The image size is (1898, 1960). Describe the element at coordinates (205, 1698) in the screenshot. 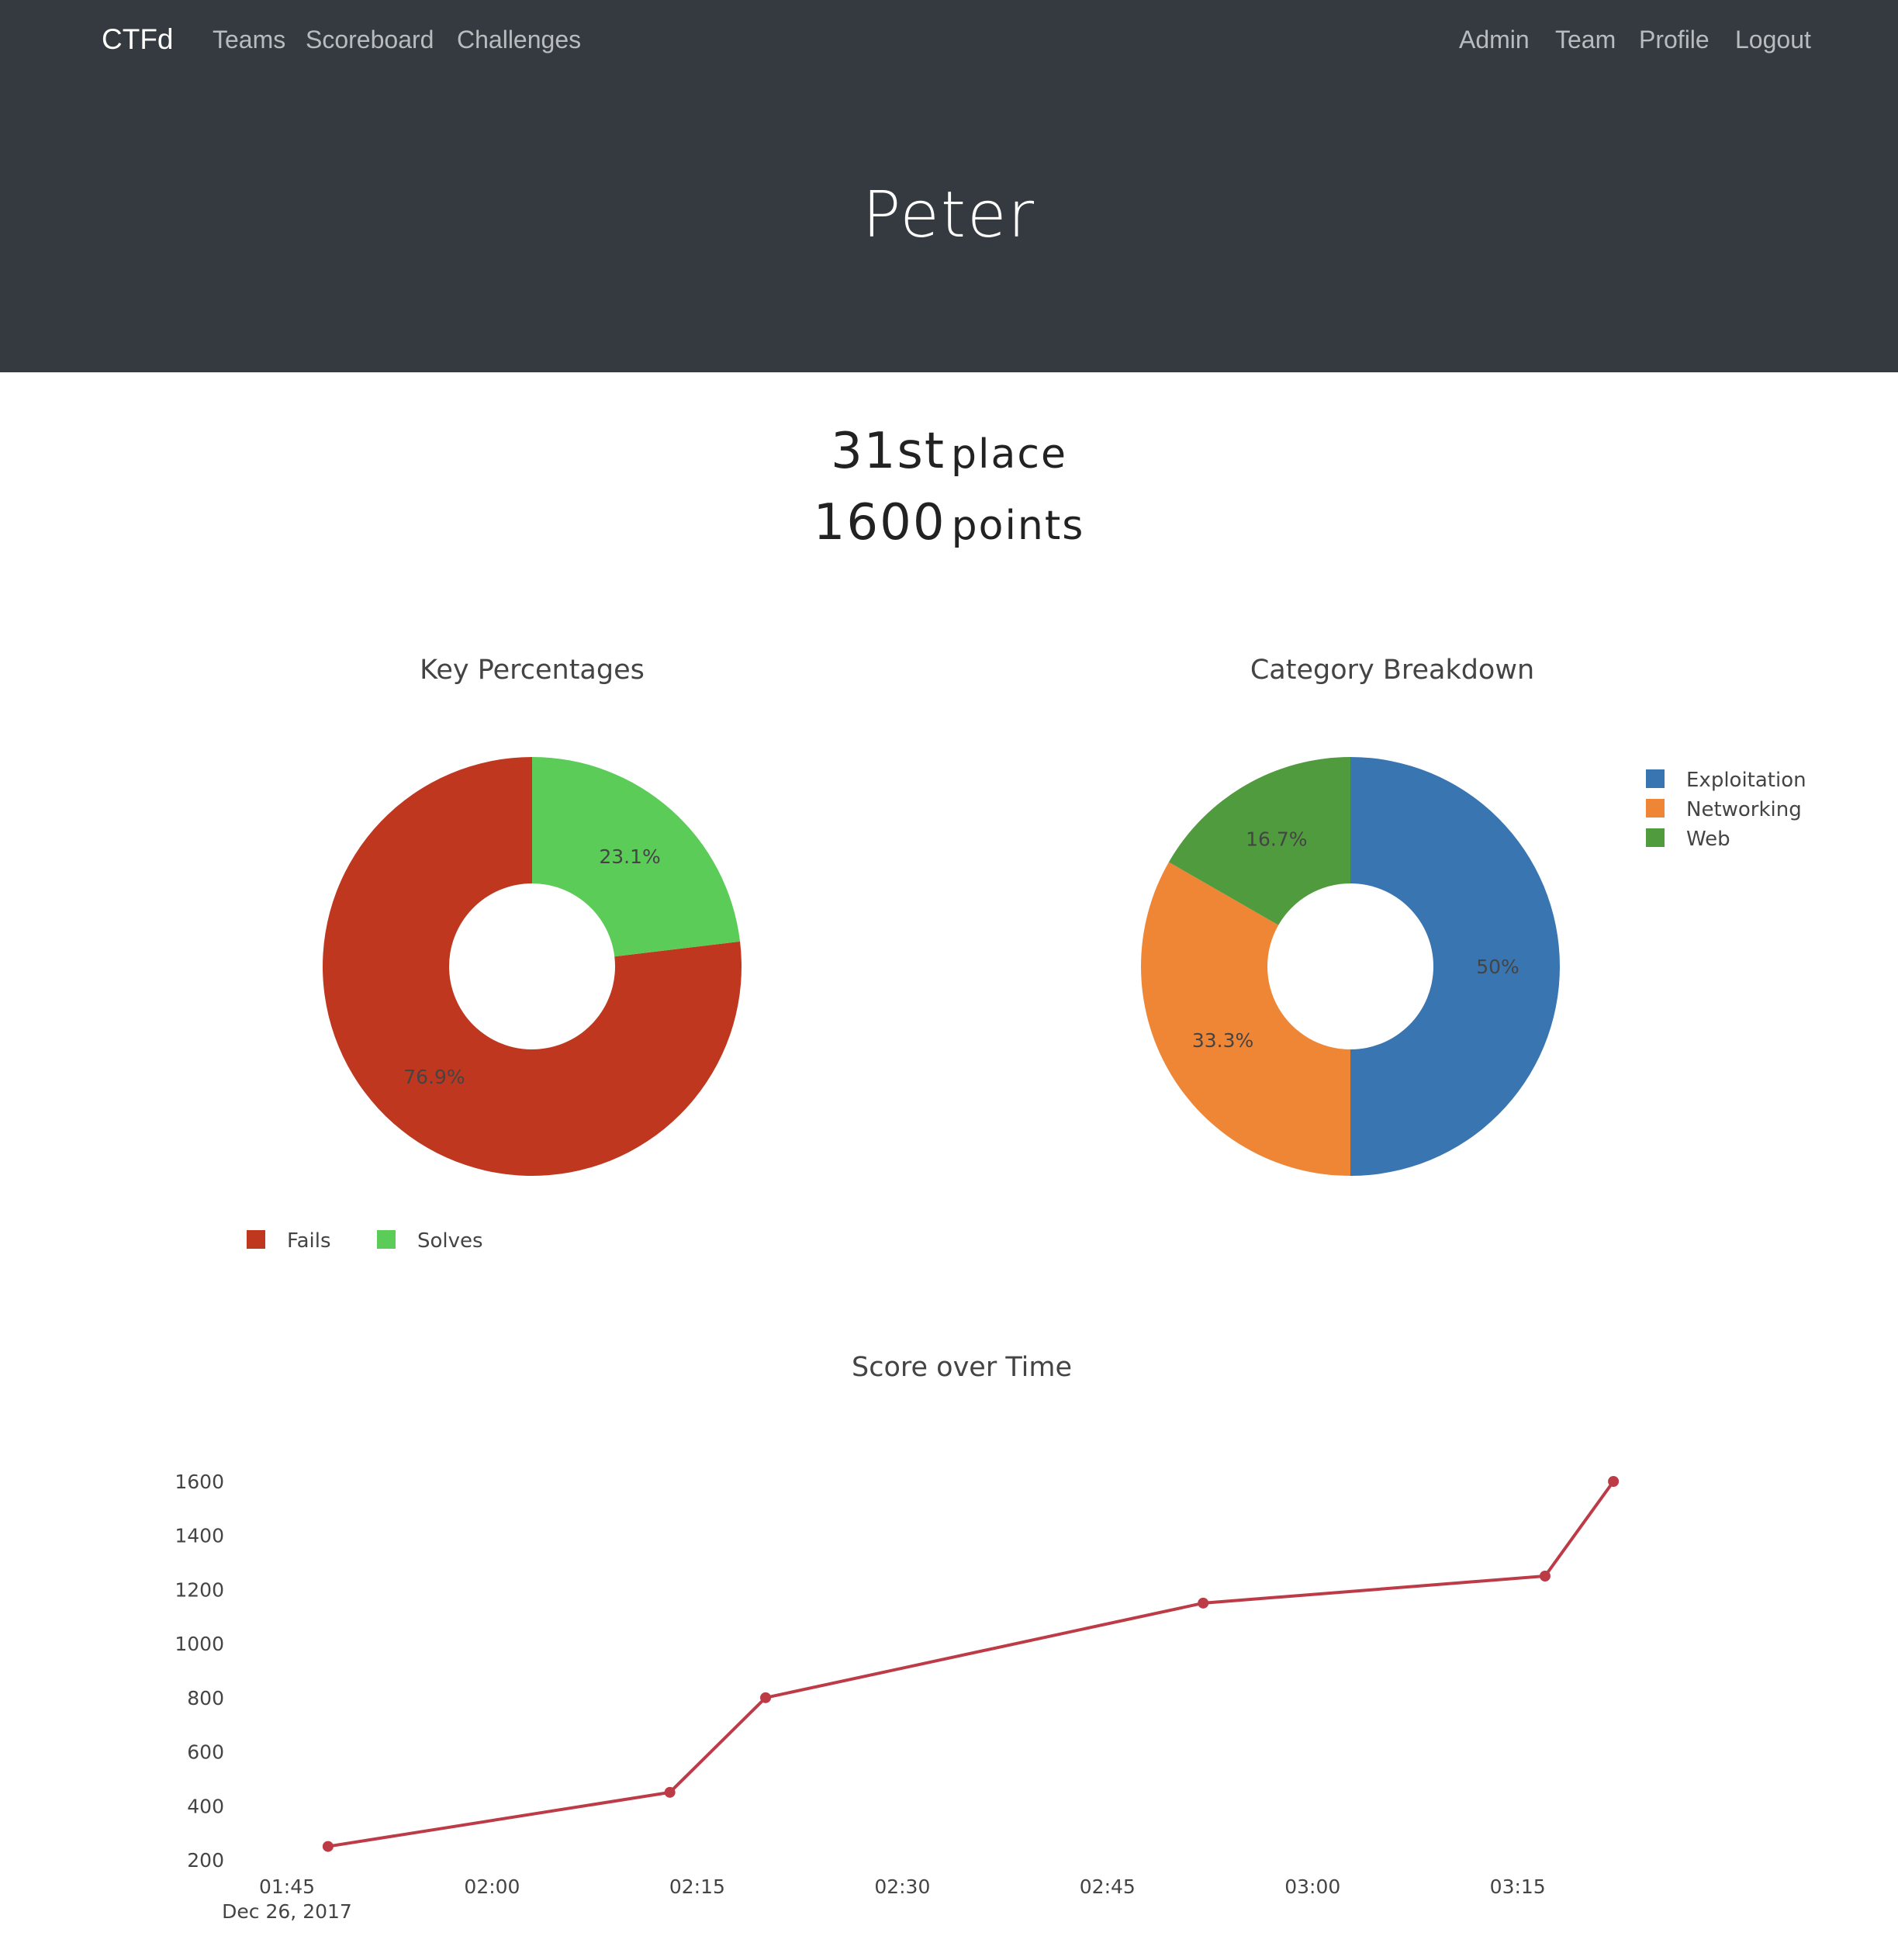

I see `y-tick-label: 800` at that location.